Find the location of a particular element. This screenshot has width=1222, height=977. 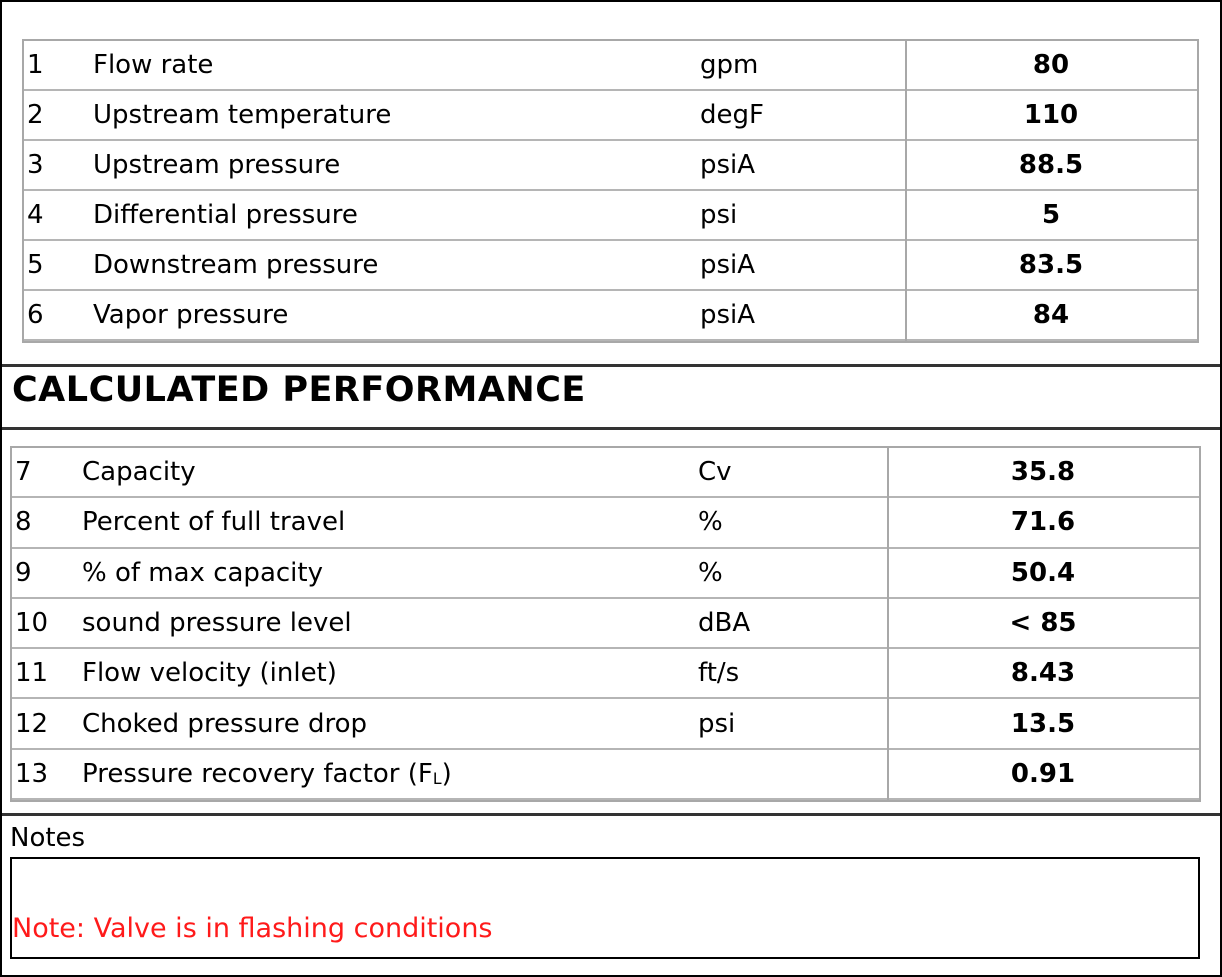

label-text: Choked pressure drop is located at coordinates (225, 723).